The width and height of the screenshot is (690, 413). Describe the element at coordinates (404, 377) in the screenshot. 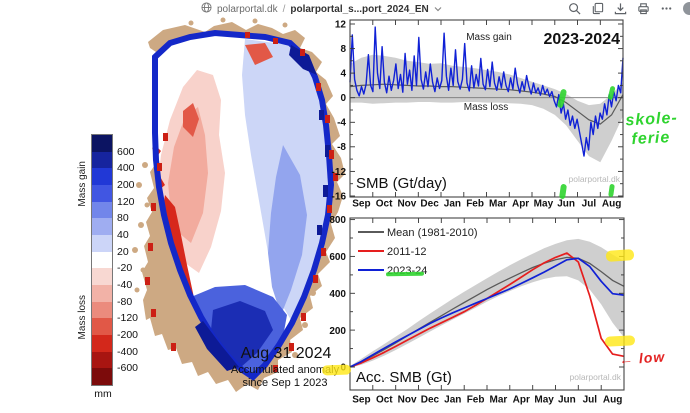

I see `chart-ylabel: Acc. SMB (Gt)` at that location.